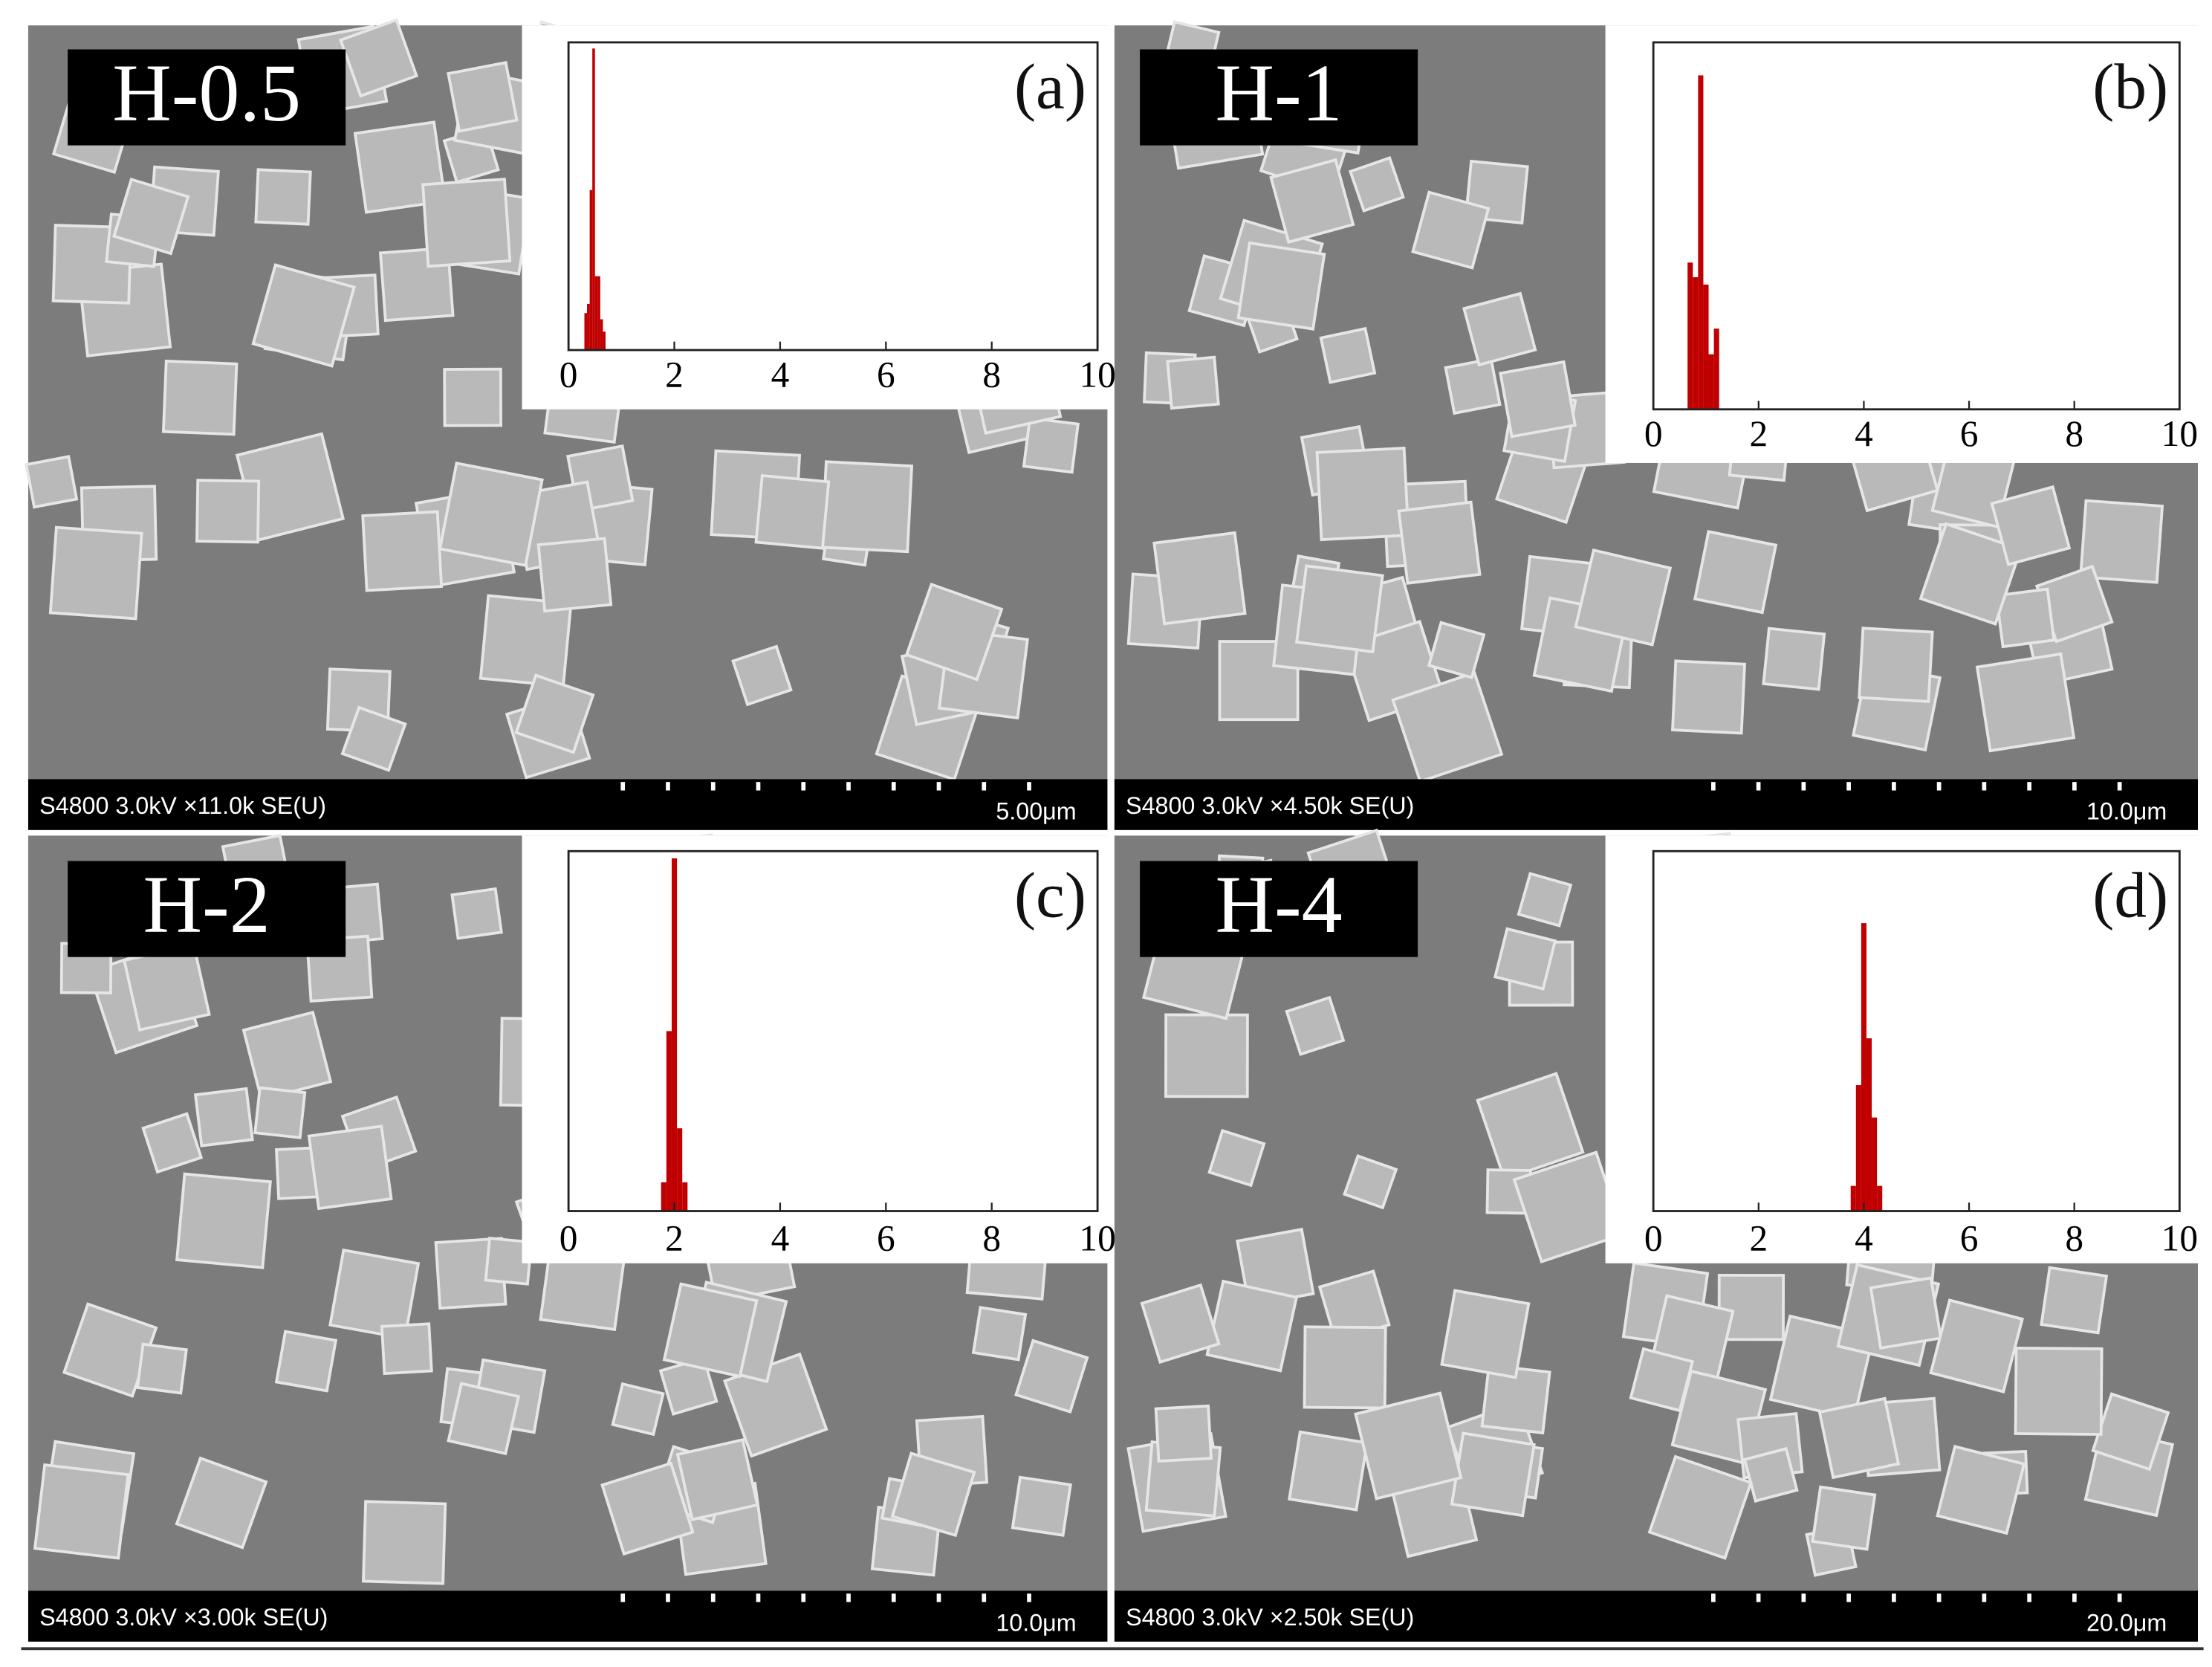 The height and width of the screenshot is (1667, 2212). I want to click on sample-label-box, so click(1279, 98).